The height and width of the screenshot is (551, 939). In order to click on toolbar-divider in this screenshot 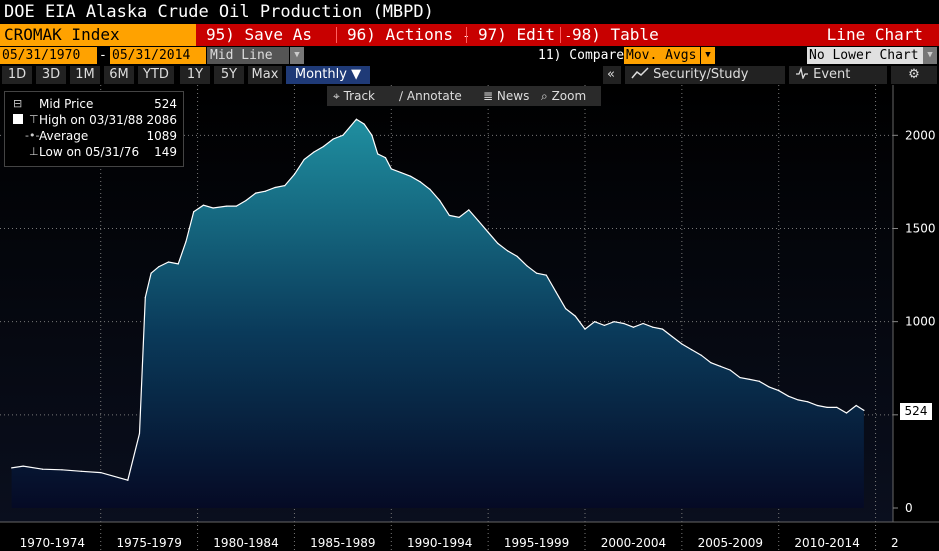, I will do `click(560, 35)`.